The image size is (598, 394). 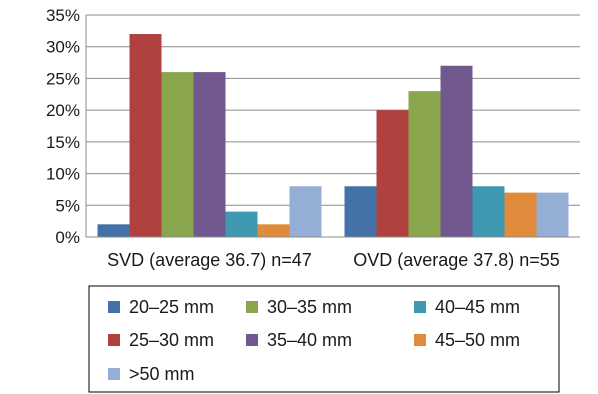 What do you see at coordinates (477, 307) in the screenshot?
I see `legend-label: 40–45 mm` at bounding box center [477, 307].